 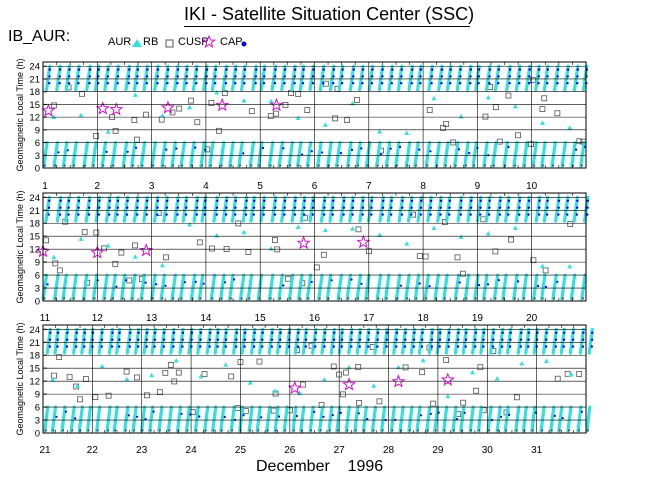 What do you see at coordinates (389, 450) in the screenshot?
I see `x-tick-label: 28` at bounding box center [389, 450].